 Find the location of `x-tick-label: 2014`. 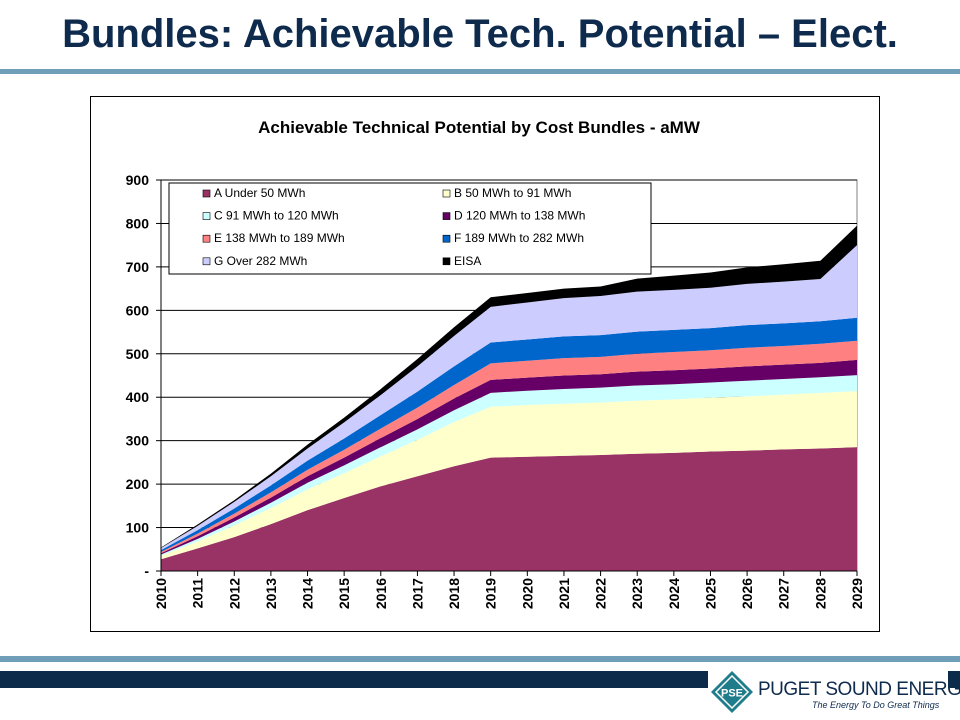

x-tick-label: 2014 is located at coordinates (308, 593).